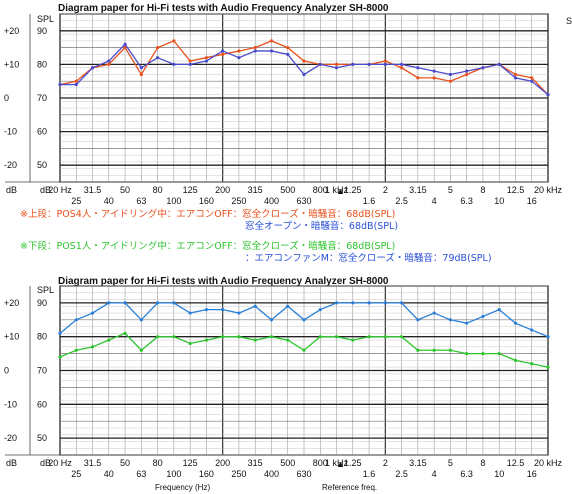  I want to click on y-right-tick: 70, so click(42, 98).